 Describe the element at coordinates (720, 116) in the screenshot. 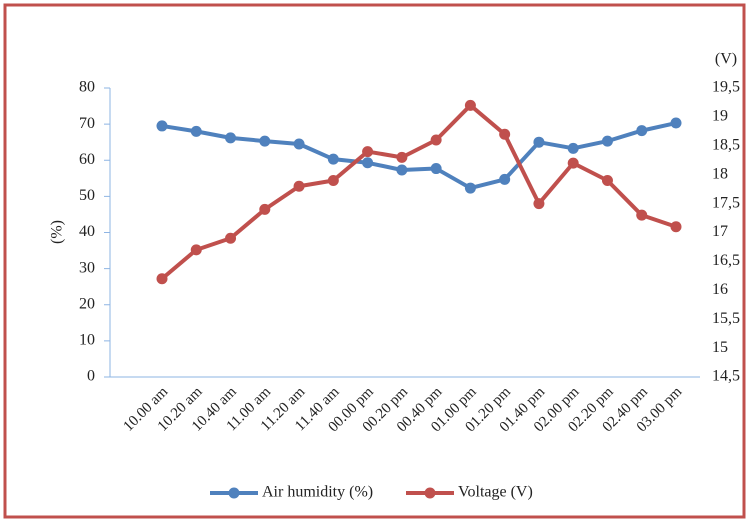

I see `y2-tick-label: 19` at that location.